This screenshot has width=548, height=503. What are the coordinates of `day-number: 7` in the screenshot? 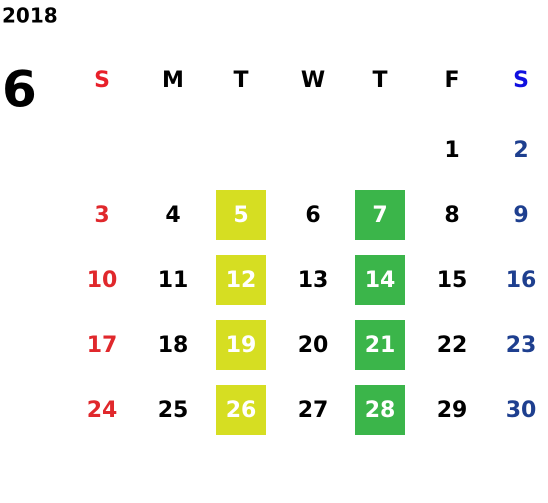 It's located at (379, 215).